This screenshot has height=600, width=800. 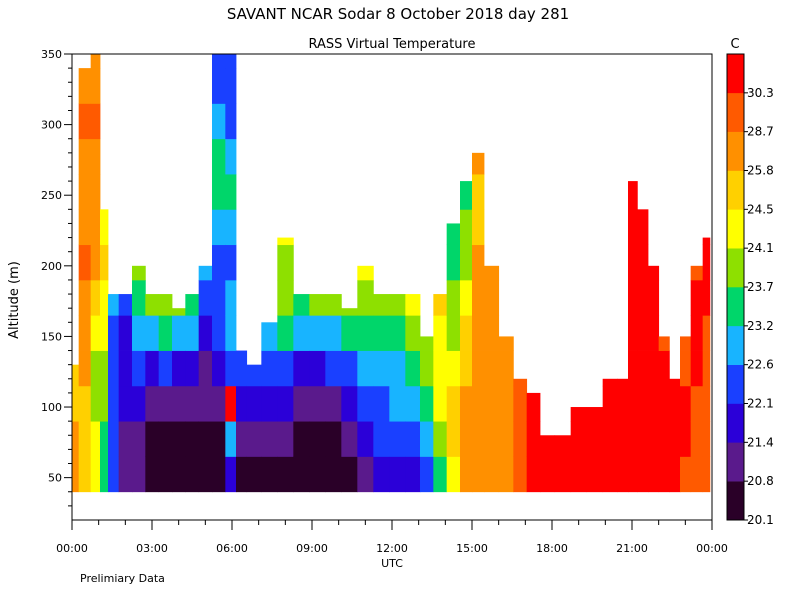 What do you see at coordinates (392, 563) in the screenshot?
I see `x-axis-label: UTC` at bounding box center [392, 563].